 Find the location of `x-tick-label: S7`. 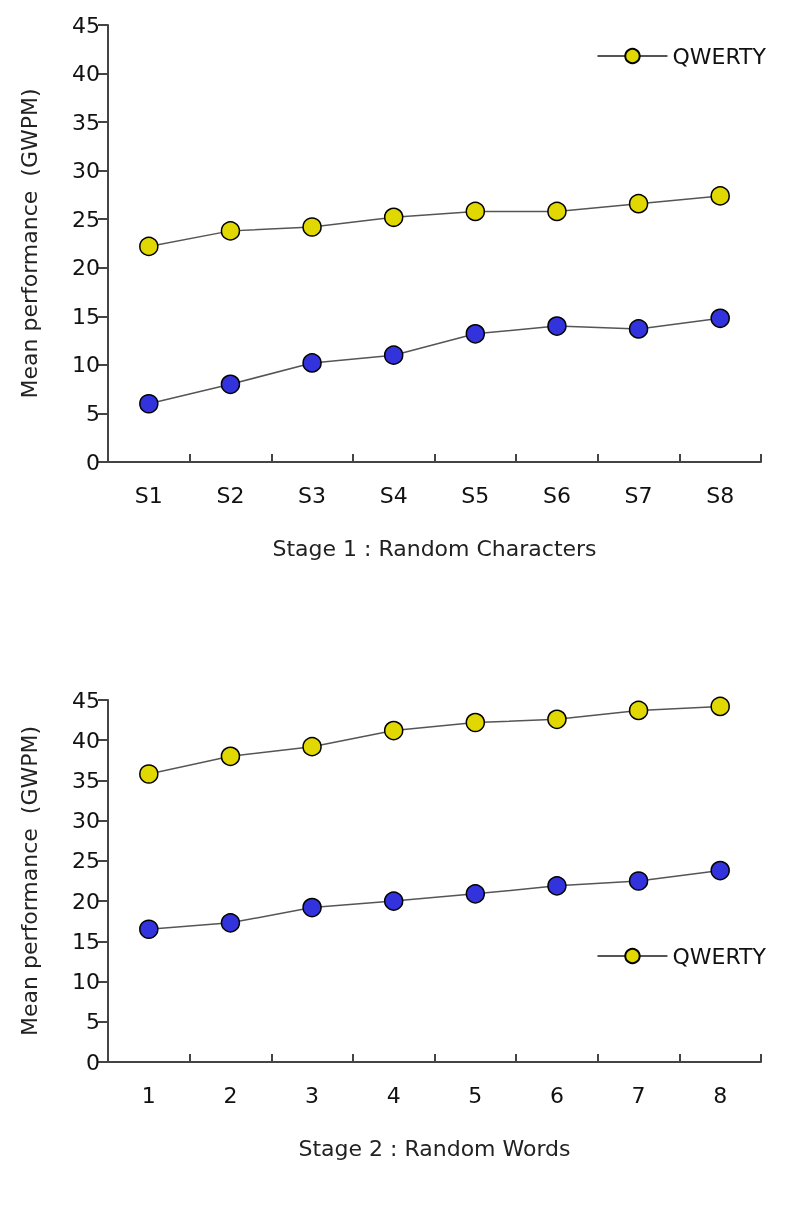

x-tick-label: S7 is located at coordinates (638, 495).